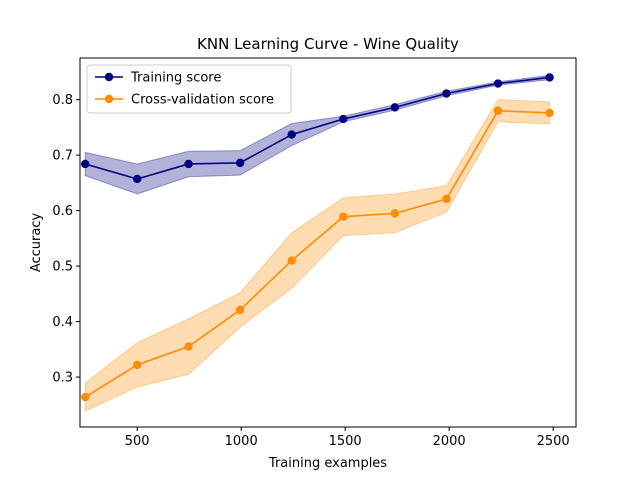 The height and width of the screenshot is (480, 640). I want to click on y-tick-label: 0.8, so click(62, 100).